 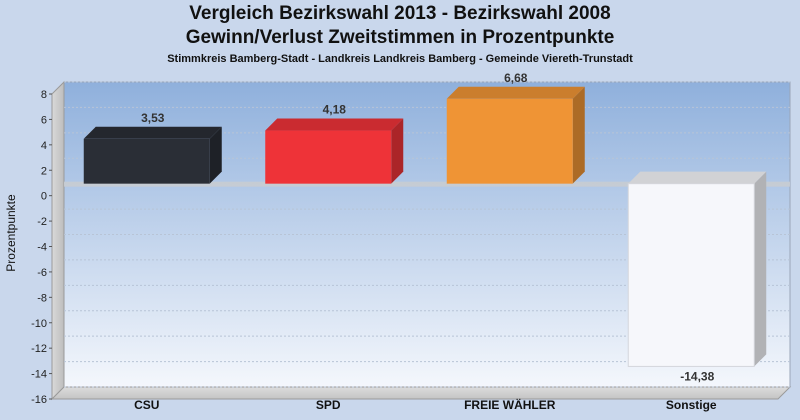 I want to click on data-label: 4,18, so click(x=335, y=110).